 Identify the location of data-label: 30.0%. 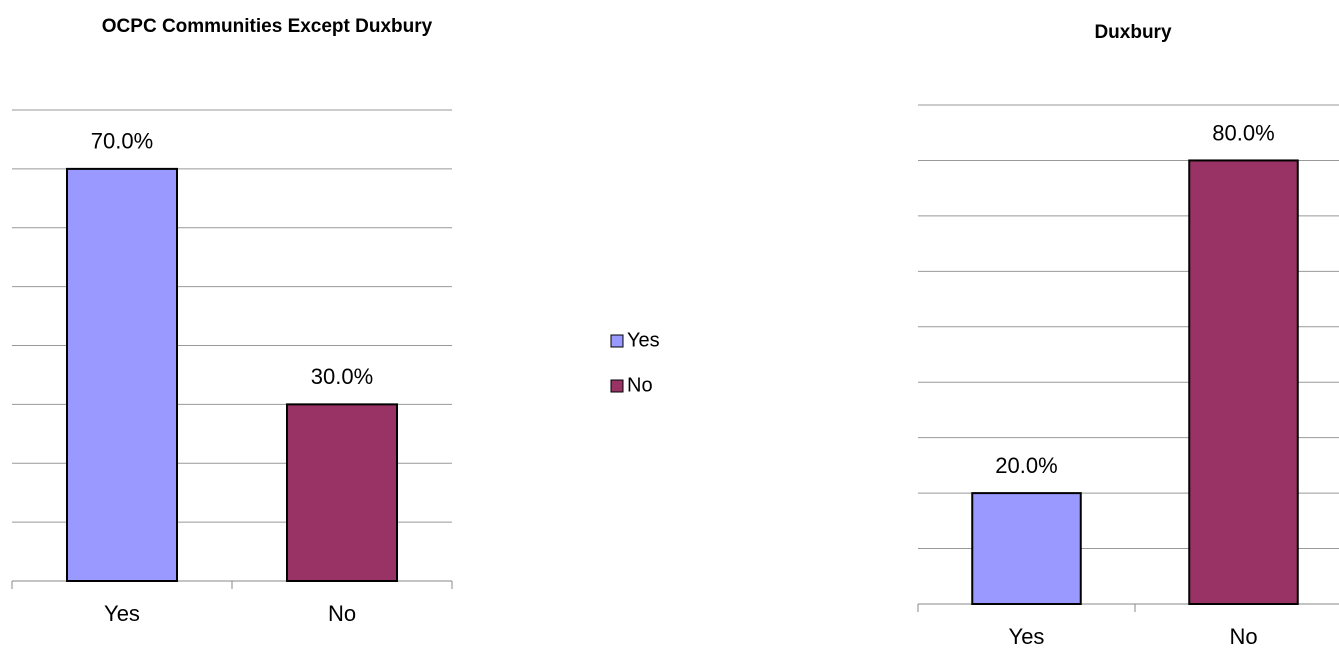
(342, 376).